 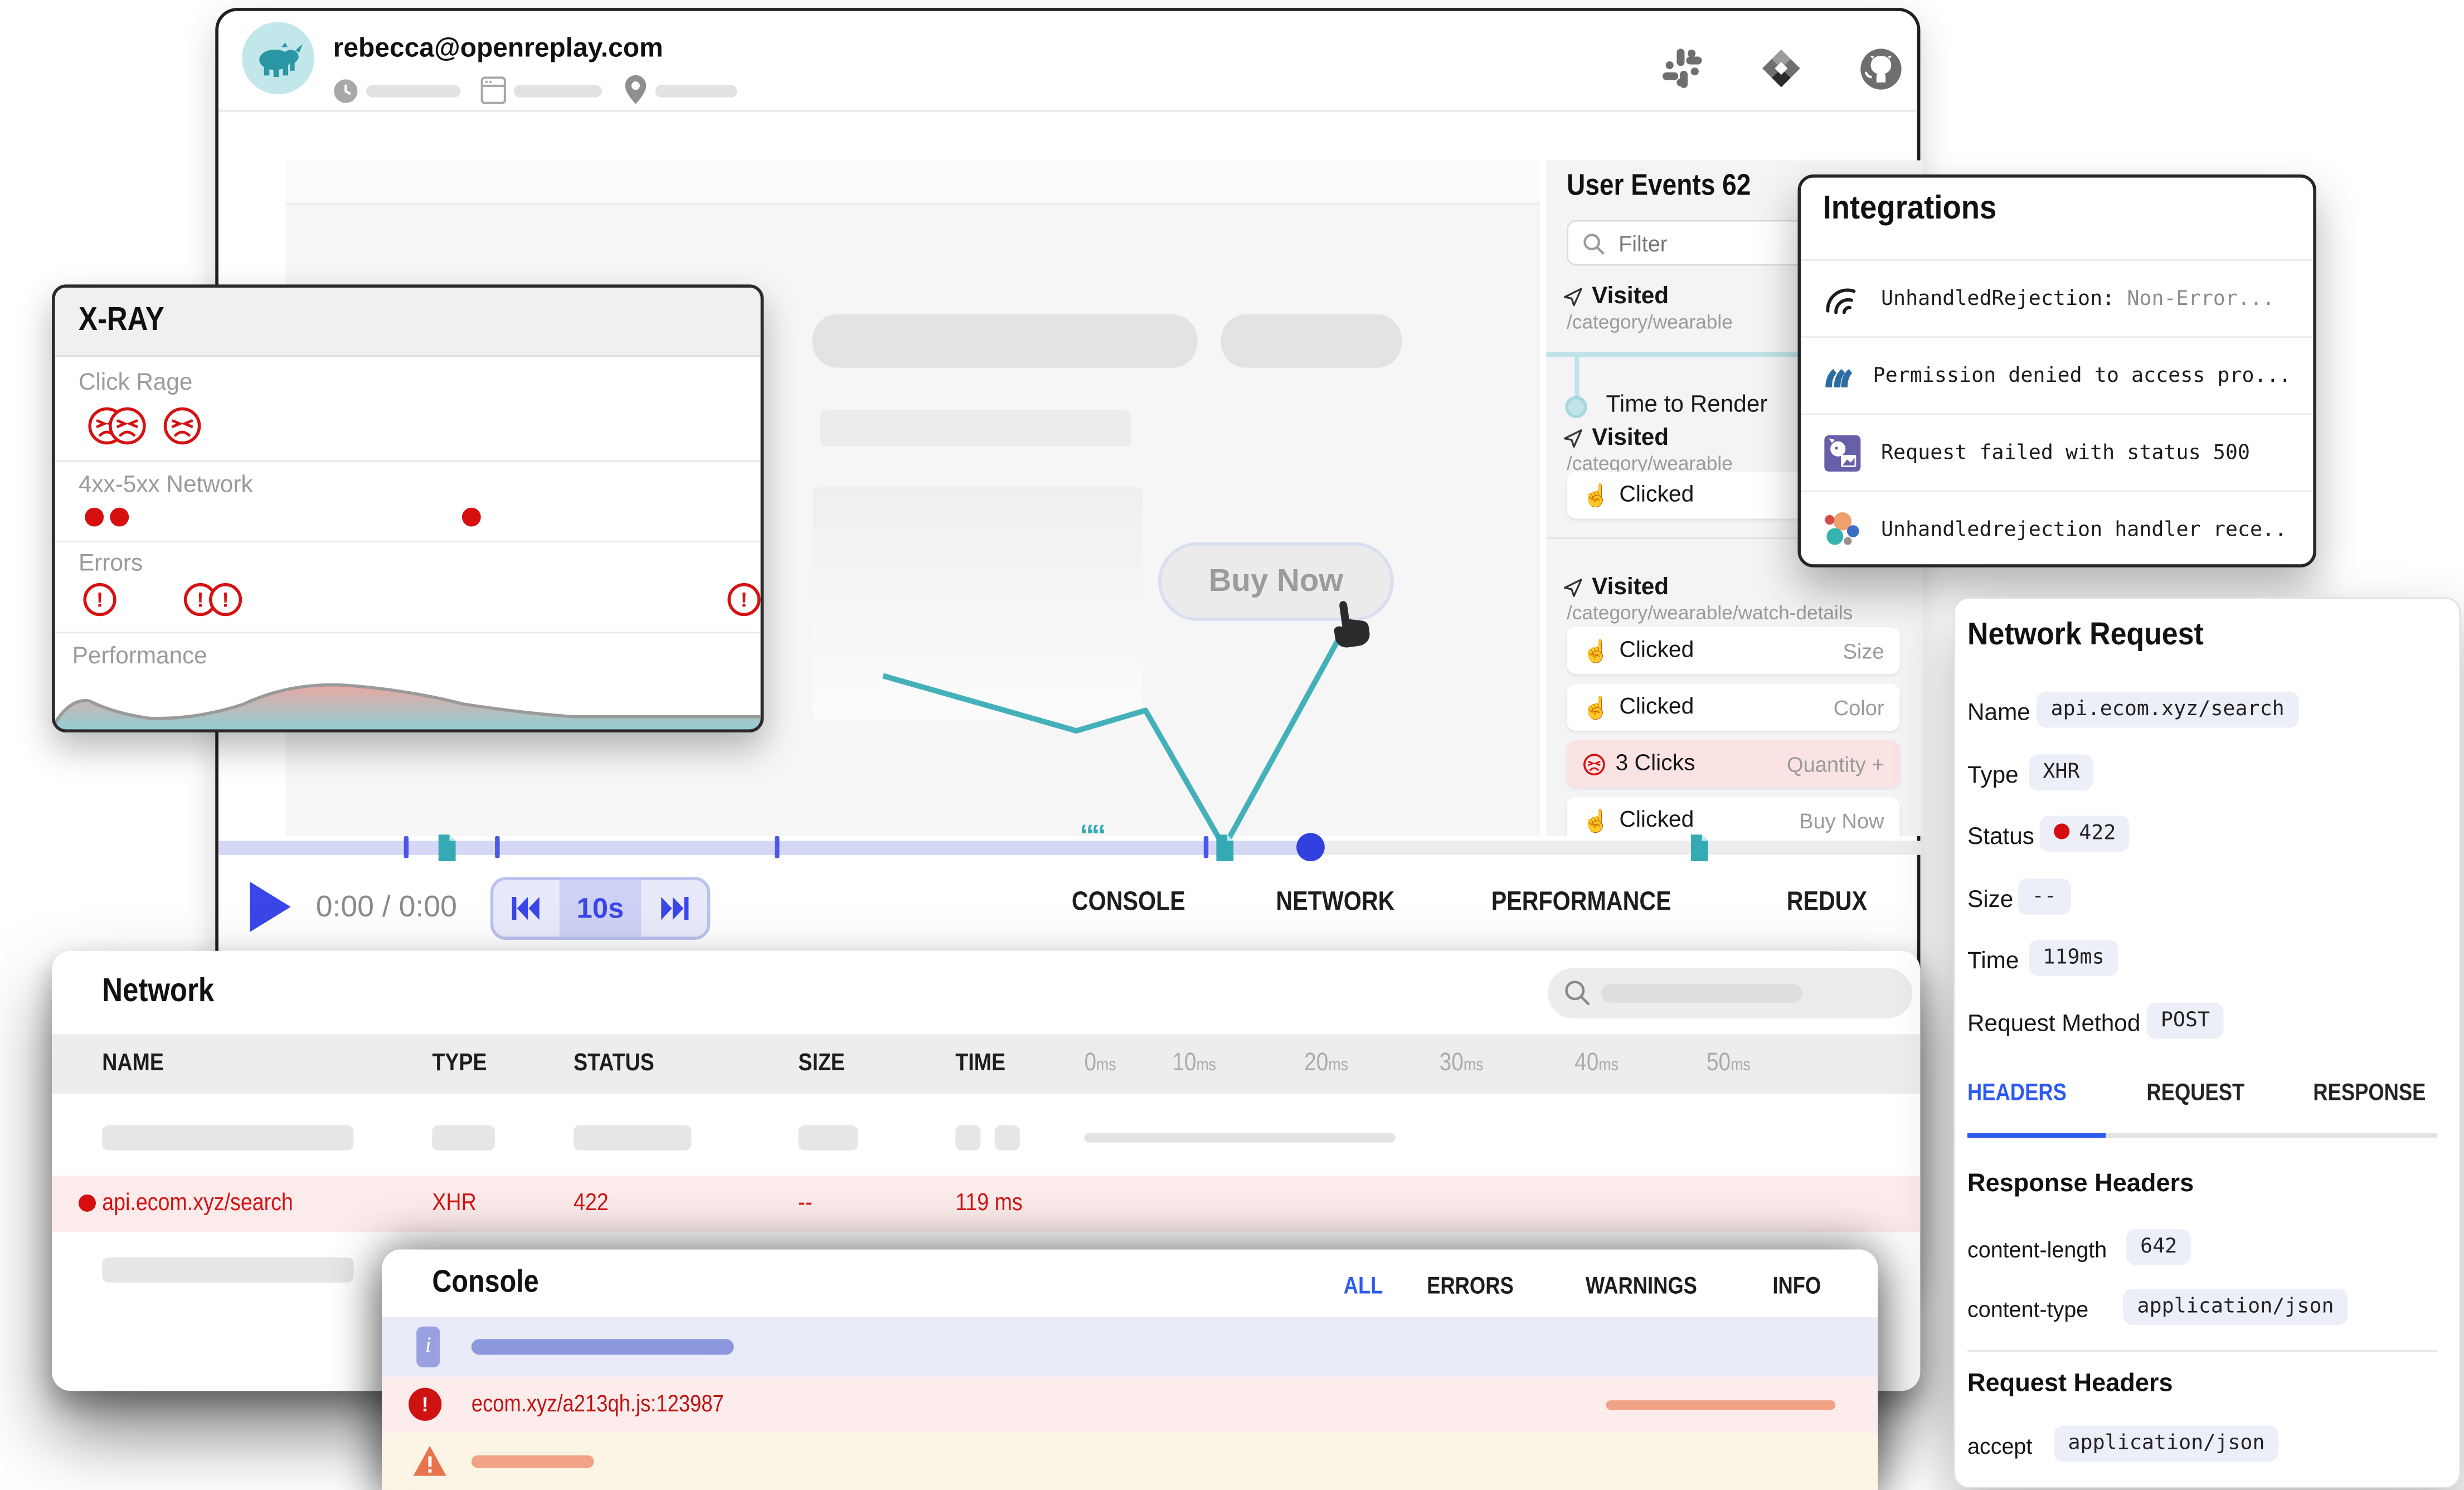 I want to click on cell-name: api.ecom.xyz/search, so click(x=197, y=1203).